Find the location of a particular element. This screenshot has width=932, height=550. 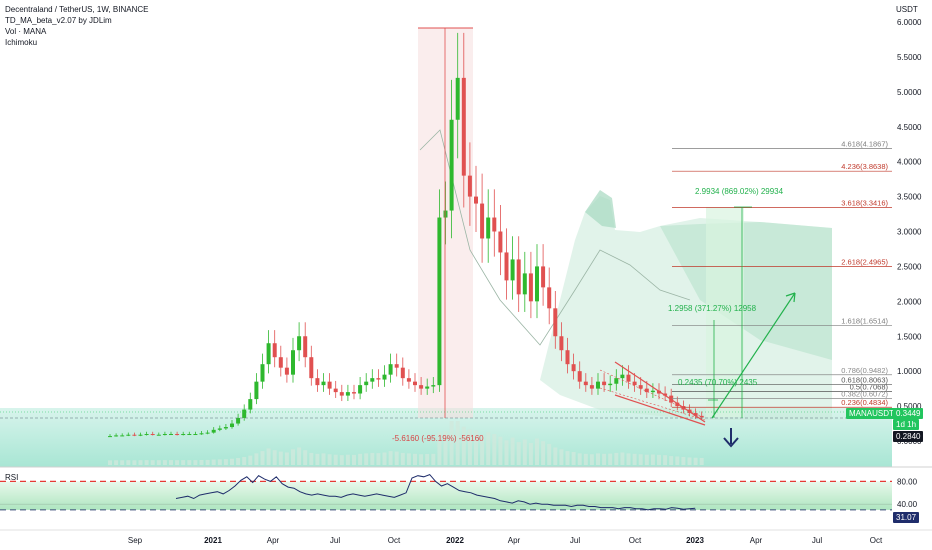

price-tick-label: 1.5000 is located at coordinates (909, 336).